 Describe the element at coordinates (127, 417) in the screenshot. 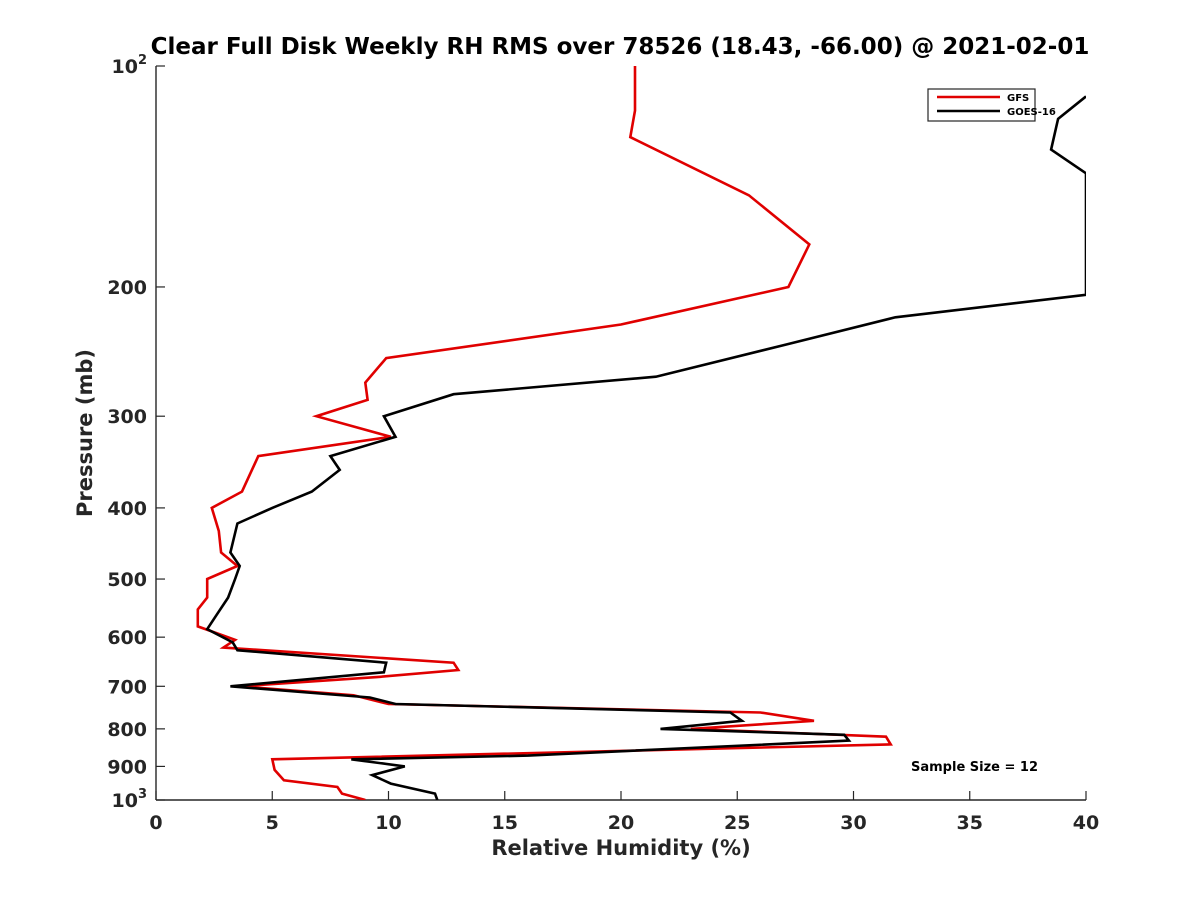

I see `y-tick-label: 300` at that location.